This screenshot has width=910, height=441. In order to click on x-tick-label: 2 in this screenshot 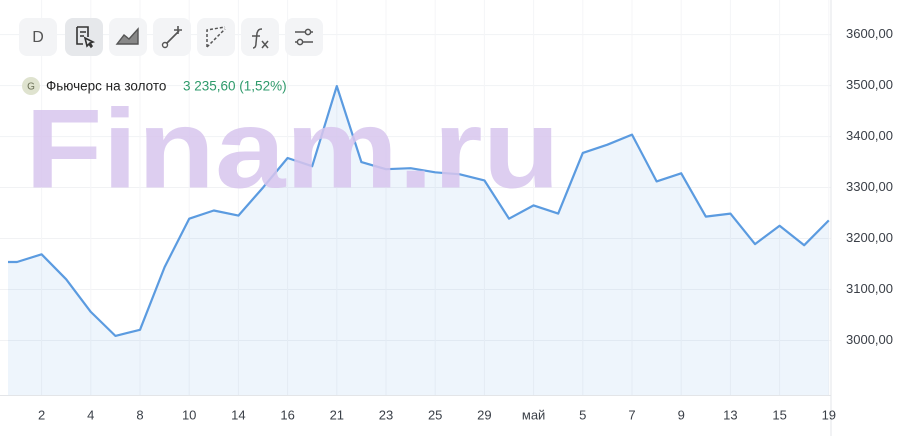, I will do `click(41, 414)`.